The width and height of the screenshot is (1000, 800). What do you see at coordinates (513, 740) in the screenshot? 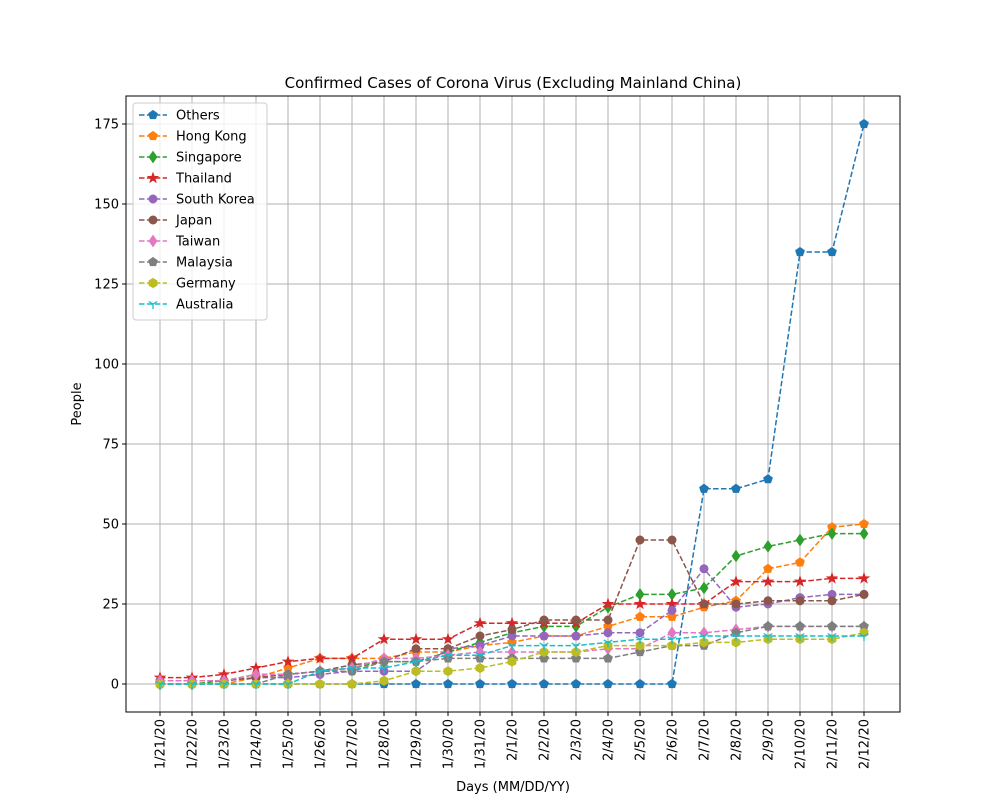
I see `x-tick-label: 2/1/20` at bounding box center [513, 740].